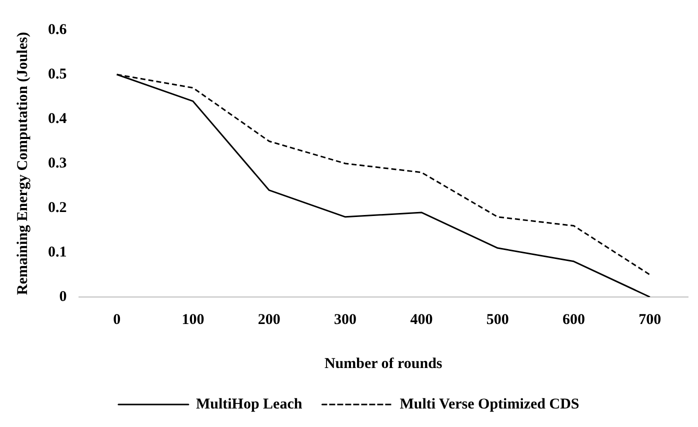 This screenshot has height=427, width=698. I want to click on y-tick-label: 0.5, so click(57, 74).